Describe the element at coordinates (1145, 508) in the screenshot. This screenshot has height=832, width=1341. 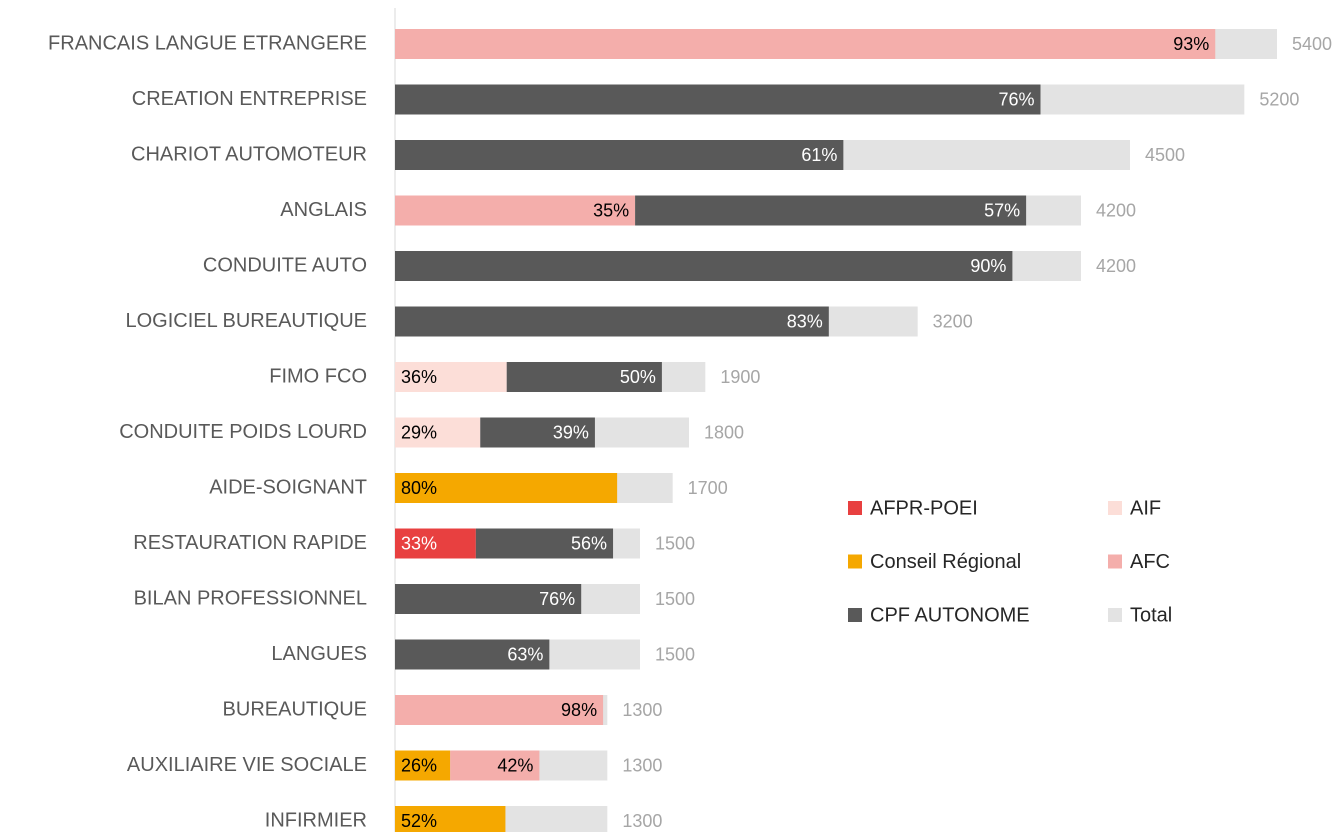
I see `legend-label: AIF` at that location.